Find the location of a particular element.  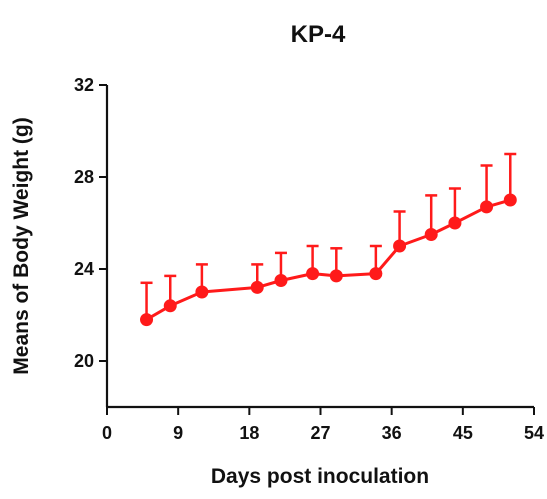

x-tick-label: 45 is located at coordinates (463, 433).